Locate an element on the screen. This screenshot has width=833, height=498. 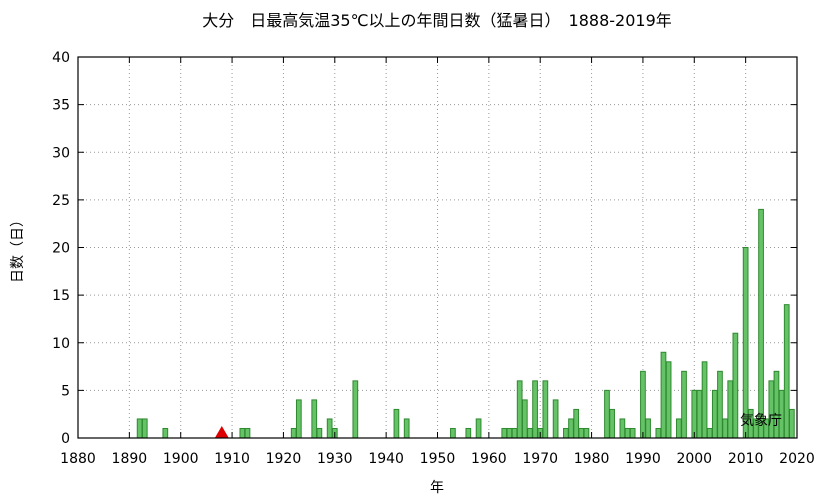
bar-1986 is located at coordinates (622, 428).